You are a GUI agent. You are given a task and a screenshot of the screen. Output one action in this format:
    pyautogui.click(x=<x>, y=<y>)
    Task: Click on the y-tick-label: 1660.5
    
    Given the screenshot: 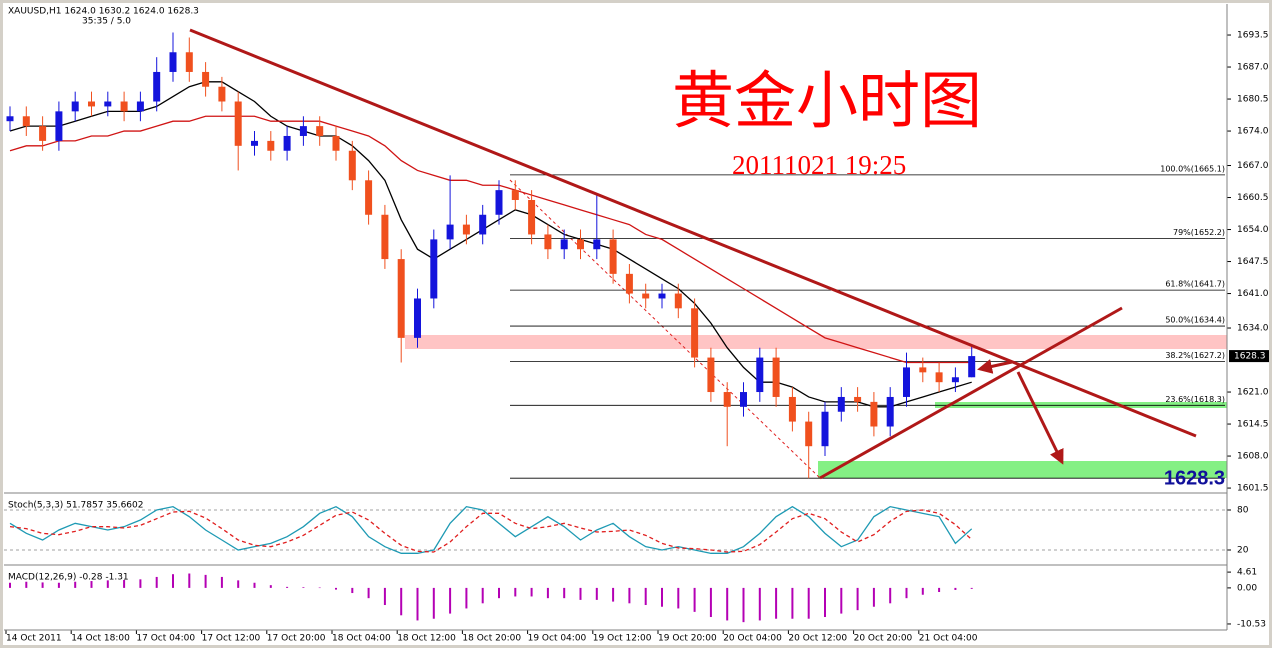 What is the action you would take?
    pyautogui.click(x=1253, y=198)
    